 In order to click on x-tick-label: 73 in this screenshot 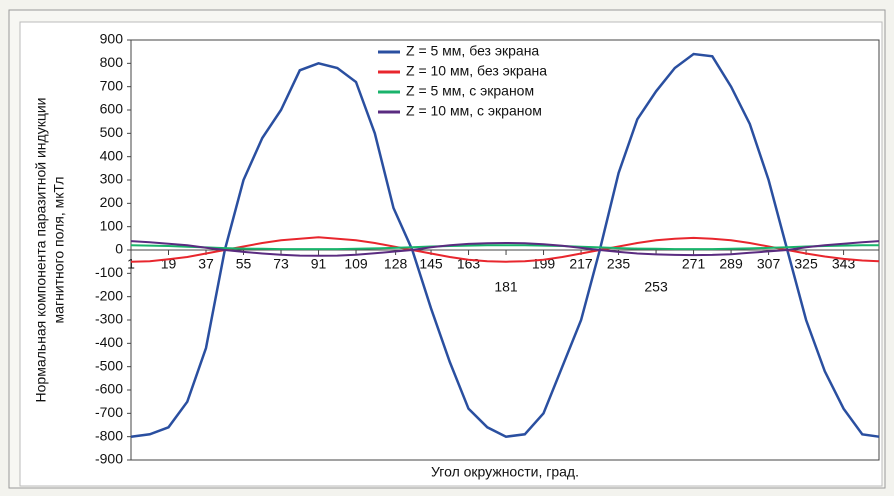, I will do `click(281, 264)`.